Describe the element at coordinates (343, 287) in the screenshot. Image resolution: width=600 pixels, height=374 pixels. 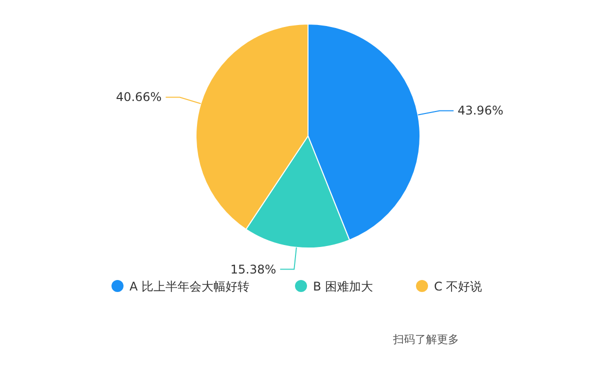
I see `legend-label: B 困难加大` at that location.